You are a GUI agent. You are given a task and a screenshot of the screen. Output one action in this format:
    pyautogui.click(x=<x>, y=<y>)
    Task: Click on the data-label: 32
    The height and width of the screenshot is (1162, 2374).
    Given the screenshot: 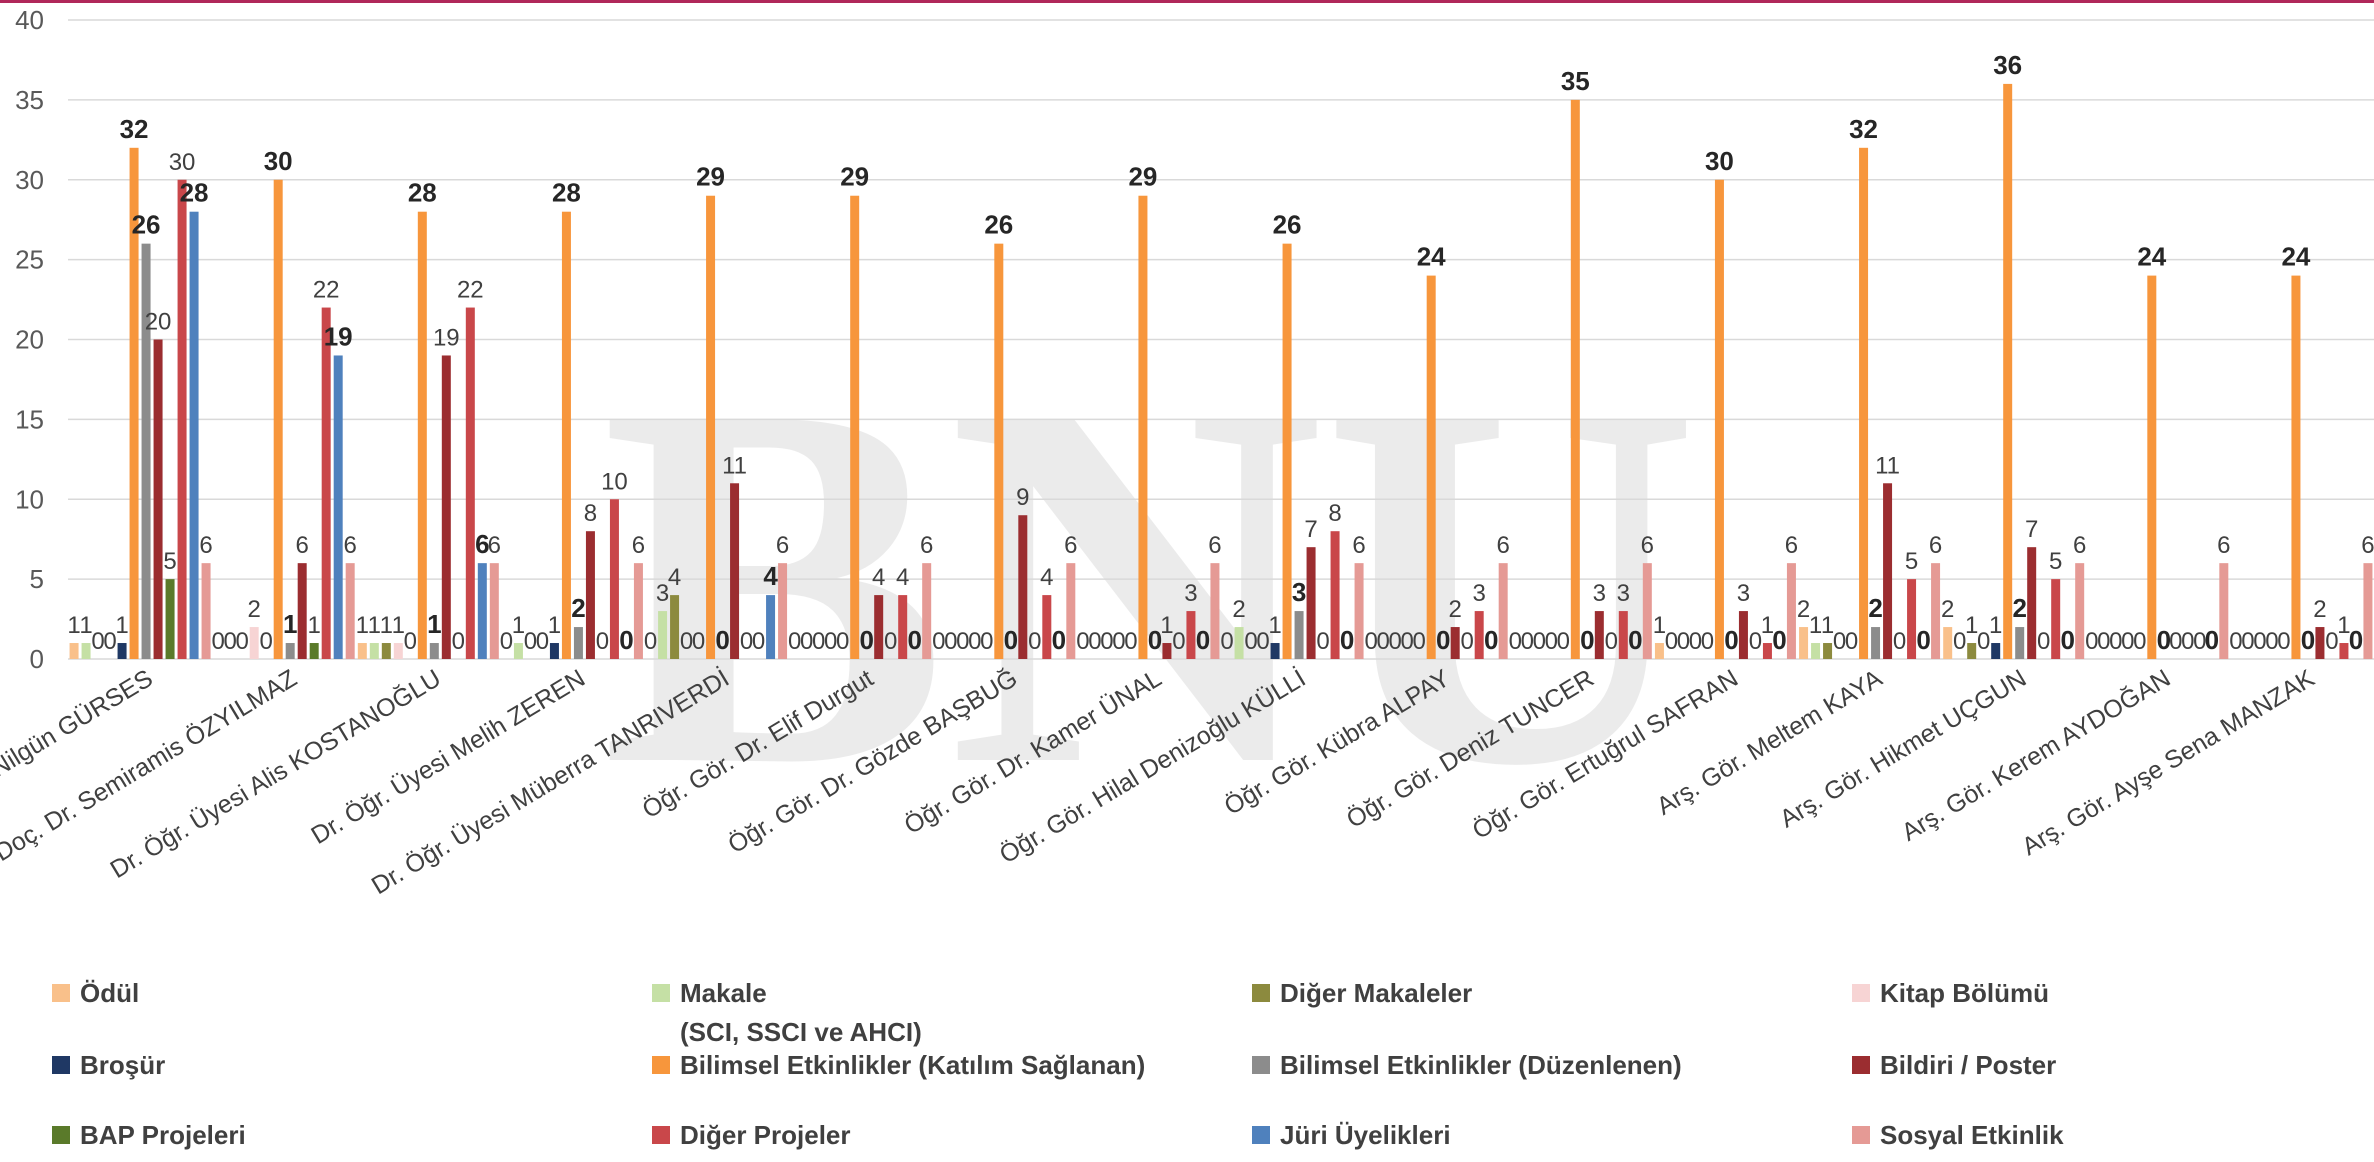 What is the action you would take?
    pyautogui.click(x=1863, y=129)
    